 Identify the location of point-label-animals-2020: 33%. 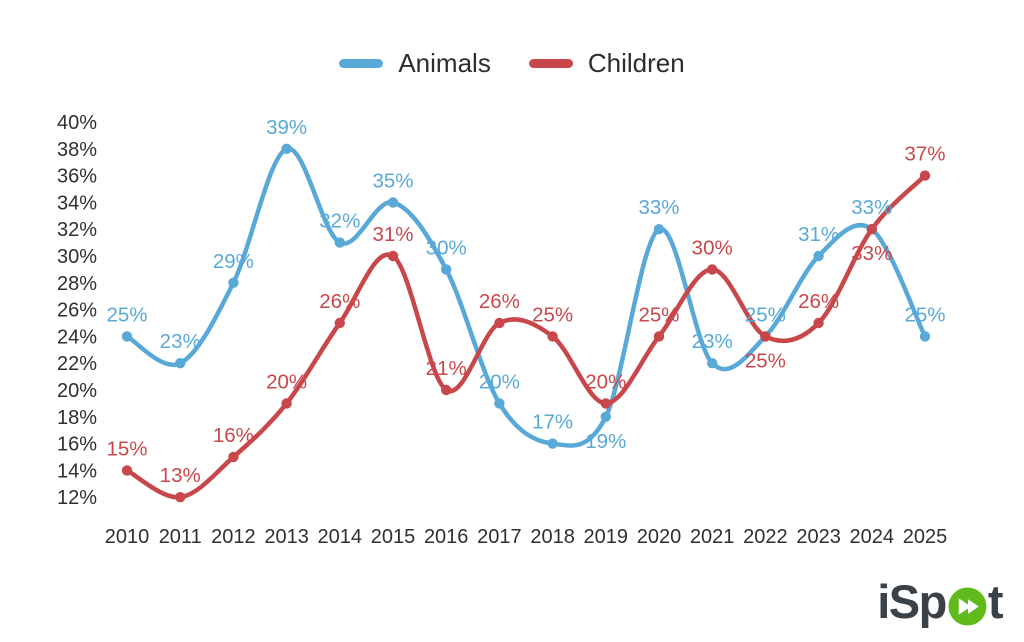
(658, 207).